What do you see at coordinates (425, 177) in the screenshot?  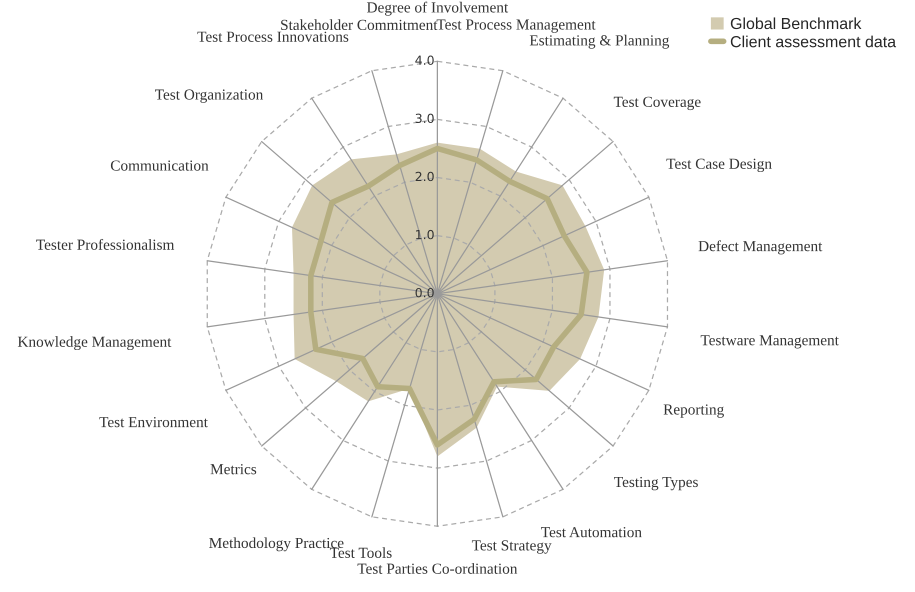 I see `y-tick-label: 2.0` at bounding box center [425, 177].